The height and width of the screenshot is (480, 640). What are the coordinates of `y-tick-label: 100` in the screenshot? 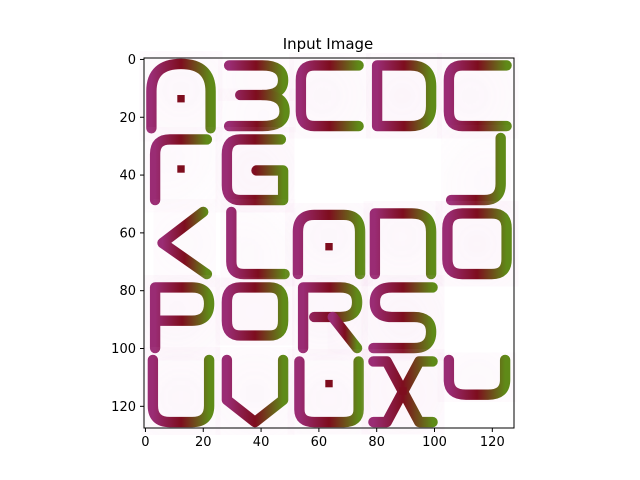 It's located at (123, 349).